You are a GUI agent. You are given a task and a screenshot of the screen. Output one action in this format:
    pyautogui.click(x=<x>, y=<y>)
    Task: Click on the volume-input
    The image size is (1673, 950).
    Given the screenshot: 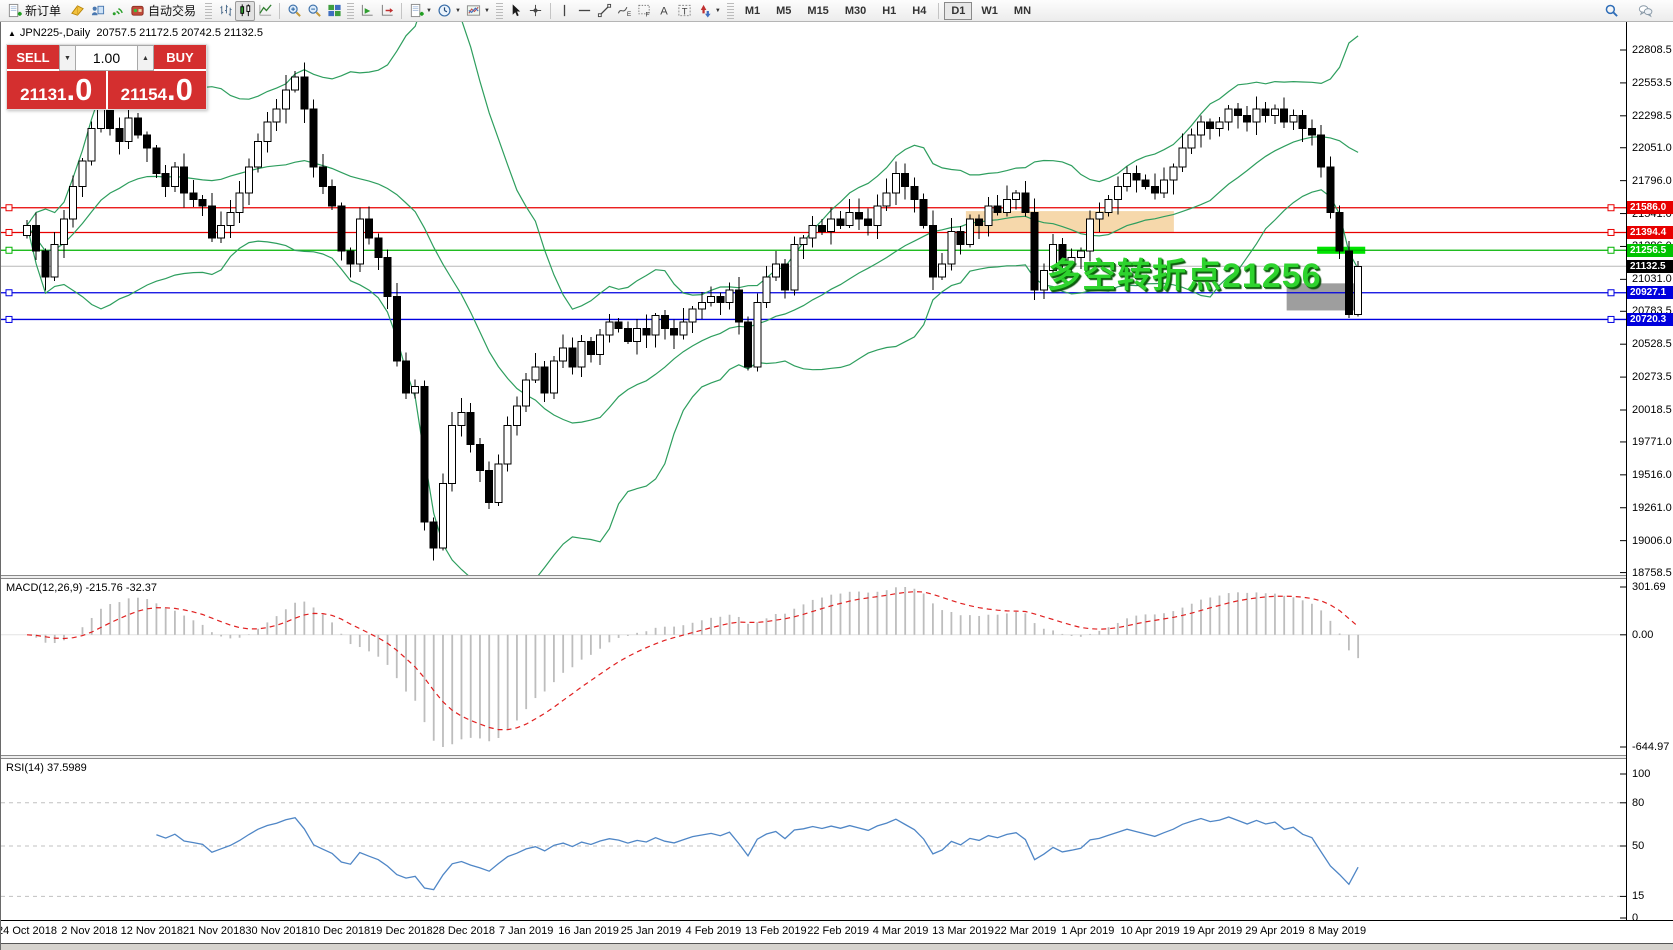 What is the action you would take?
    pyautogui.click(x=106, y=58)
    